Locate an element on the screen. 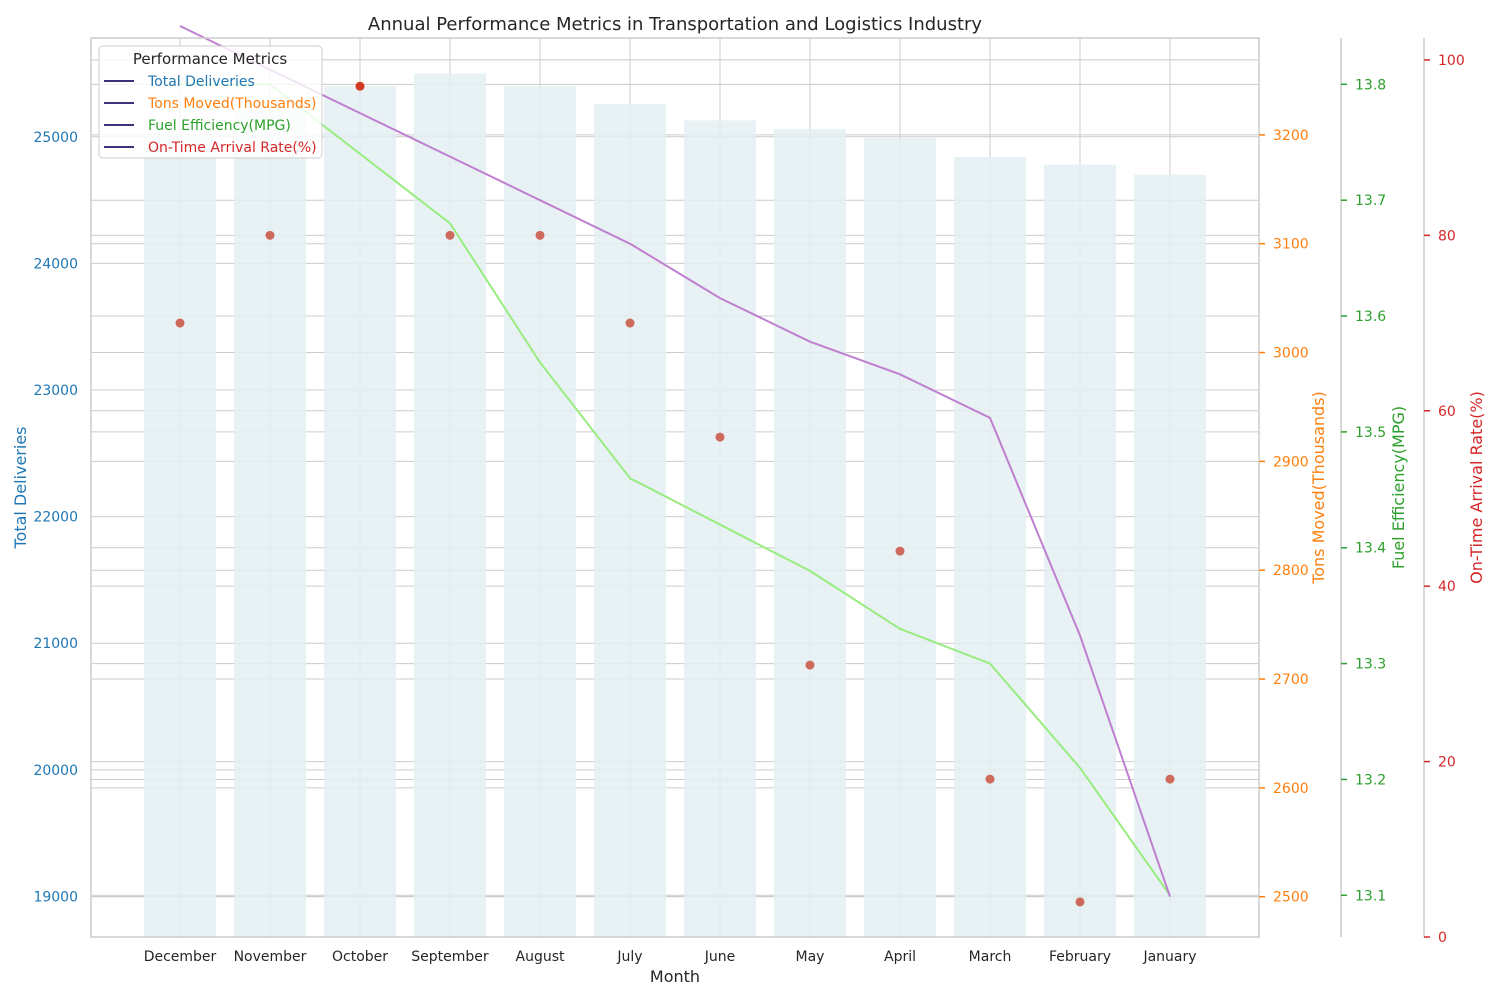 The height and width of the screenshot is (1000, 1500). bar-july is located at coordinates (630, 520).